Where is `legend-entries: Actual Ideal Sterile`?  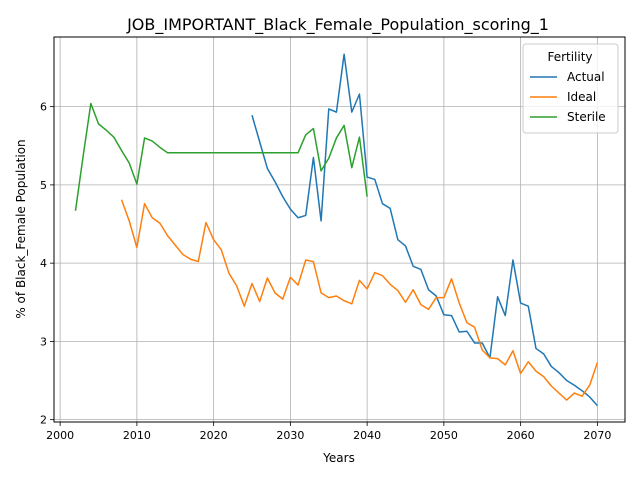
legend-entries: Actual Ideal Sterile is located at coordinates (568, 97).